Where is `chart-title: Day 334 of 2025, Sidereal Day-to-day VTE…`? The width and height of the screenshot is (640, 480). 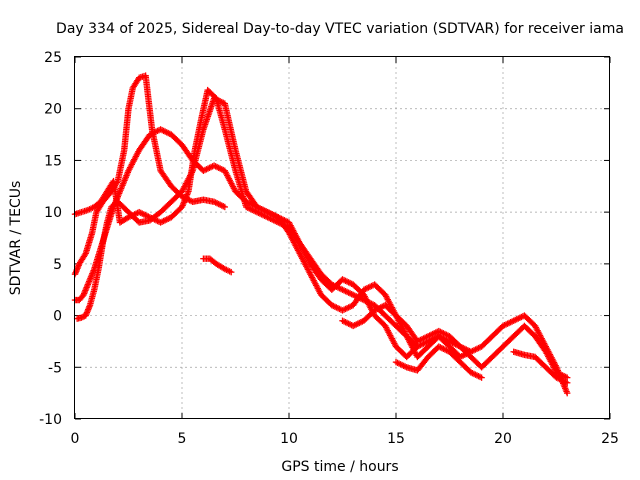 chart-title: Day 334 of 2025, Sidereal Day-to-day VTE… is located at coordinates (340, 29).